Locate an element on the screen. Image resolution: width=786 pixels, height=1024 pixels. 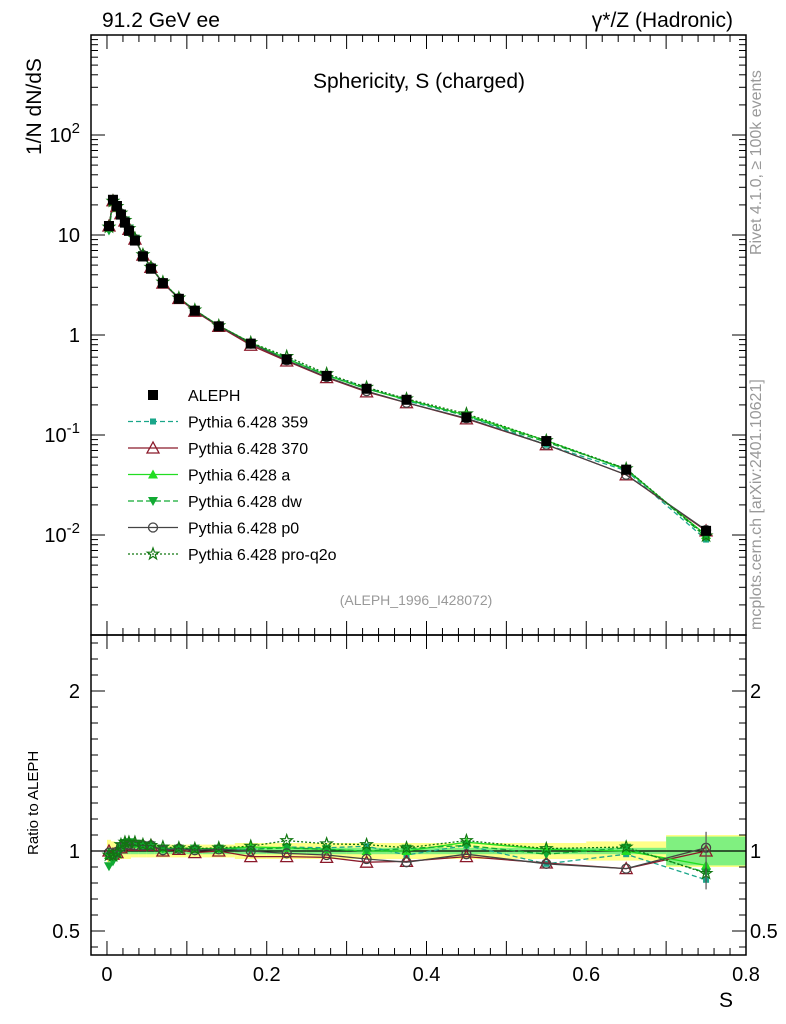
mcplots-label: mcplots.cern.ch [arXiv:2401.10621] is located at coordinates (756, 504).